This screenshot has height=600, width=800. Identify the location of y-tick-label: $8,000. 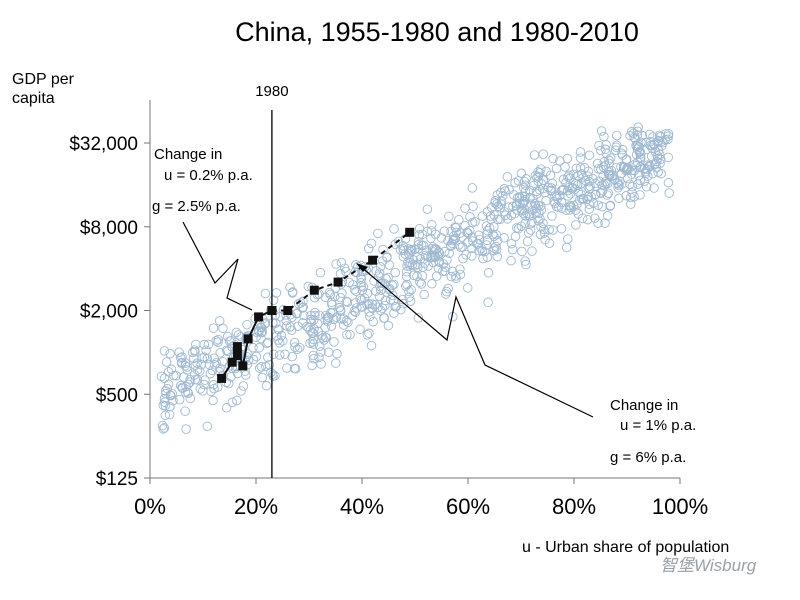
(109, 228).